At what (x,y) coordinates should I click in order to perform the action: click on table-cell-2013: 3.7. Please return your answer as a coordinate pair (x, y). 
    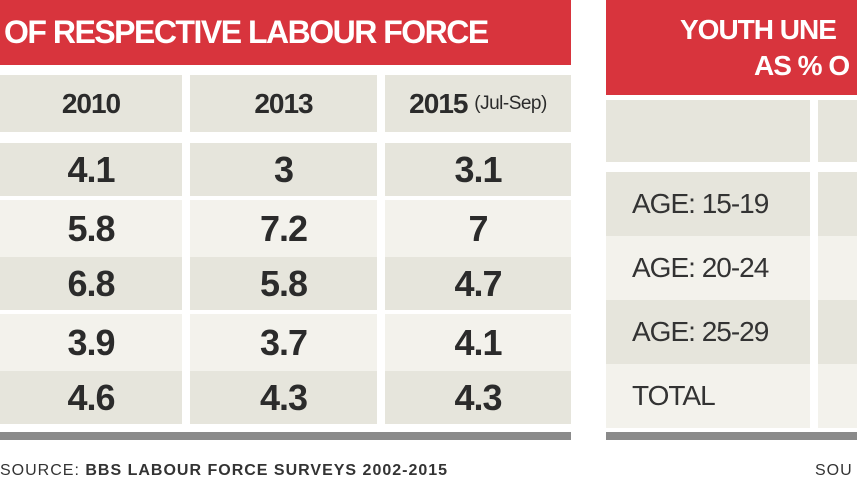
    Looking at the image, I should click on (283, 342).